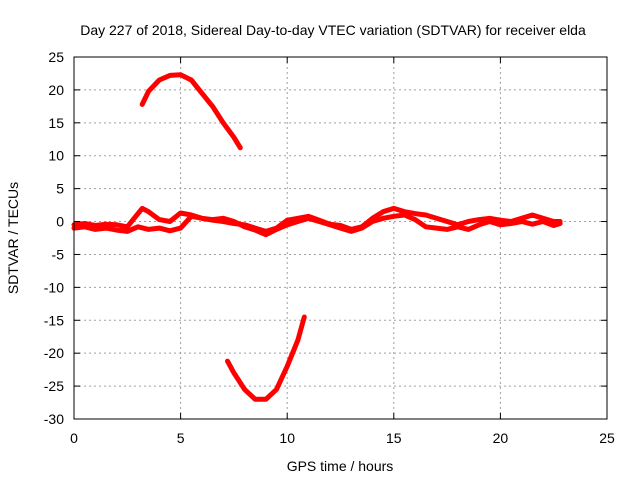 Image resolution: width=640 pixels, height=480 pixels. What do you see at coordinates (56, 90) in the screenshot?
I see `y-tick-label: 20` at bounding box center [56, 90].